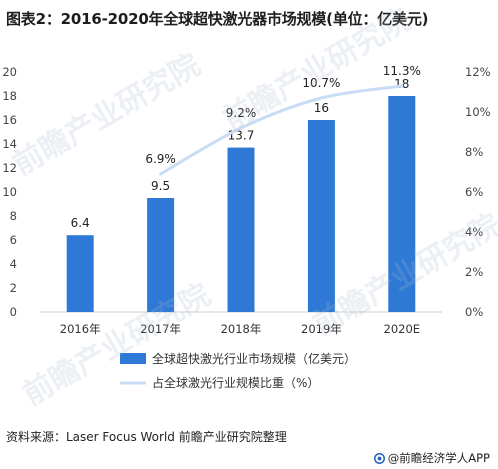 This screenshot has width=498, height=469. I want to click on y-tick-label: 0, so click(13, 312).